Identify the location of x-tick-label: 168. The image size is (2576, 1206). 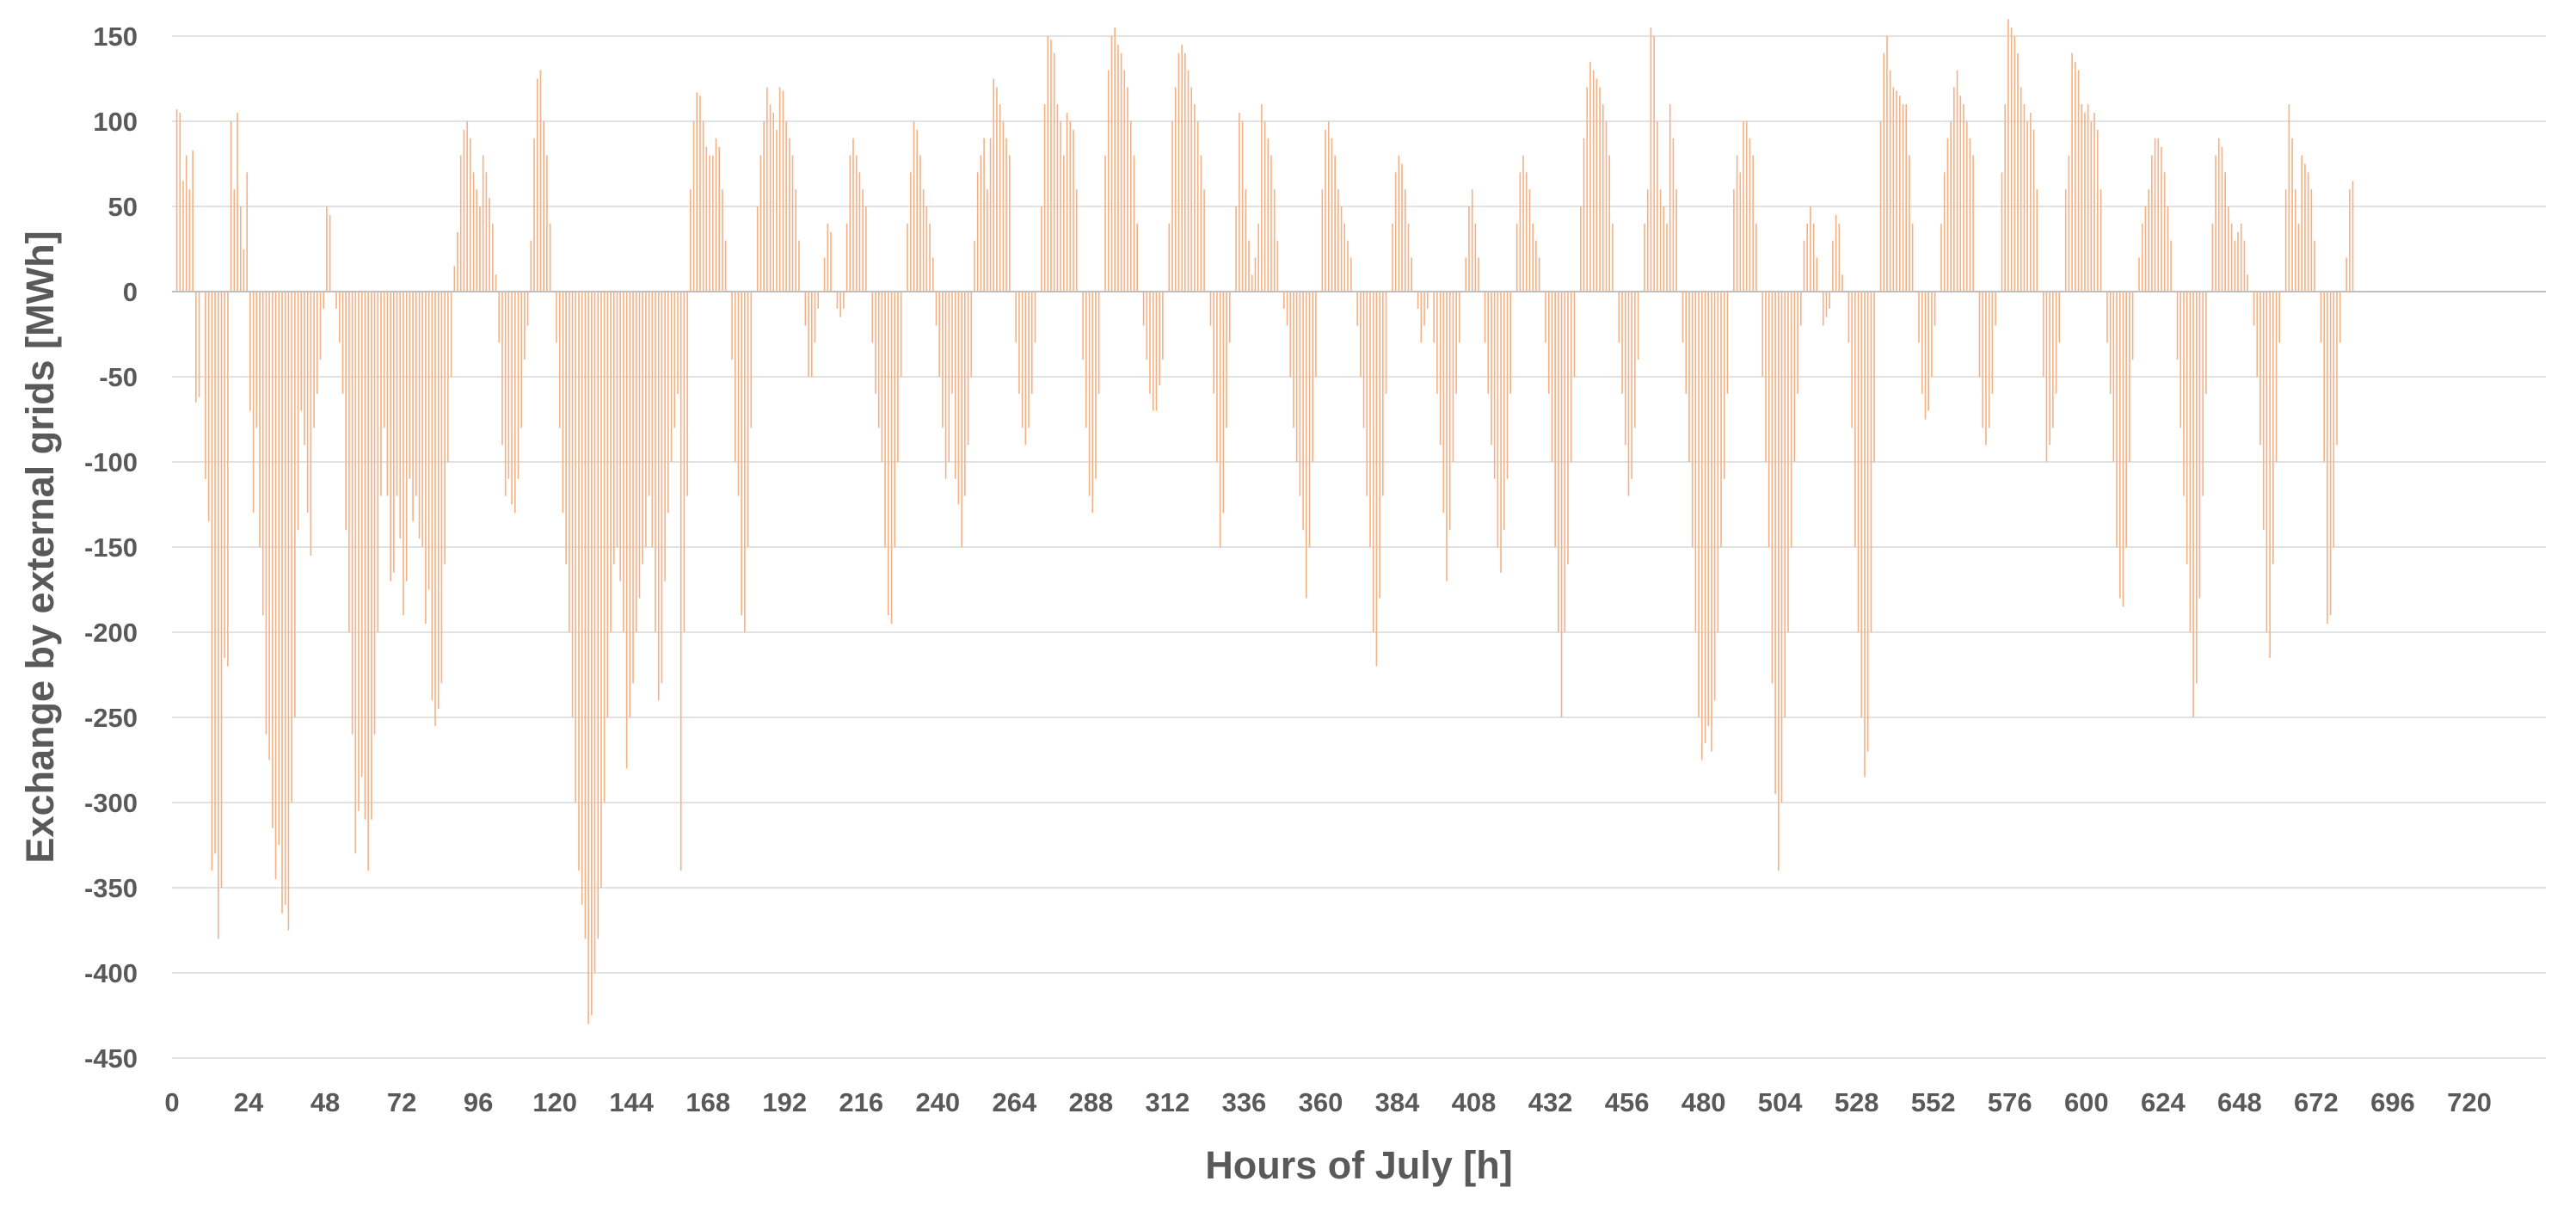
(707, 1102).